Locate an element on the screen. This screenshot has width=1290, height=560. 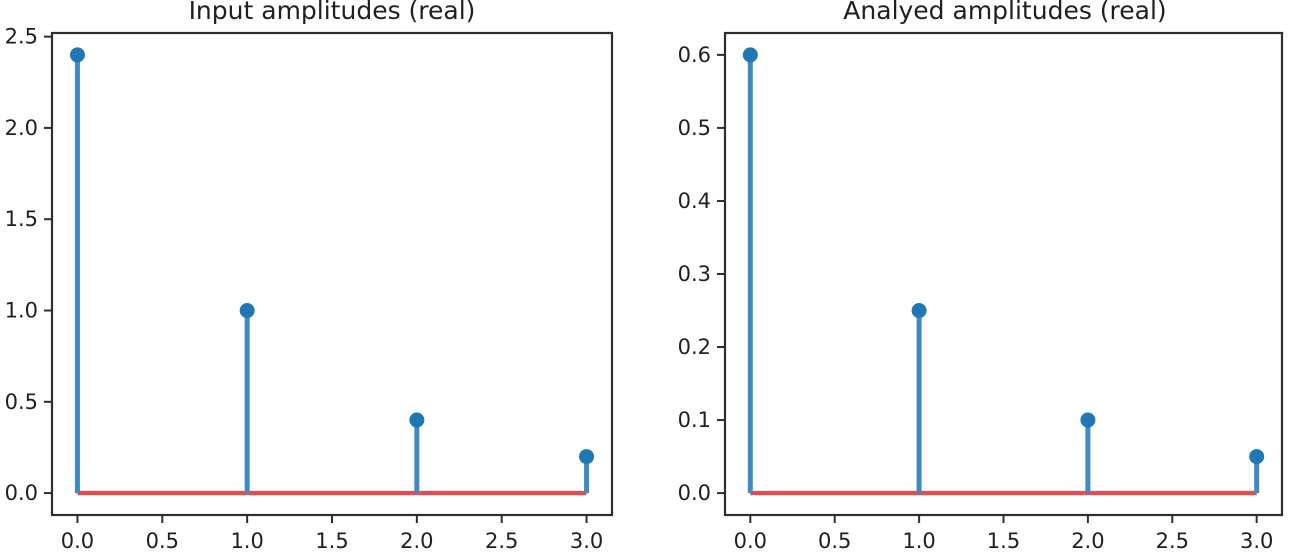
y-tick-label: 0.6 is located at coordinates (694, 55).